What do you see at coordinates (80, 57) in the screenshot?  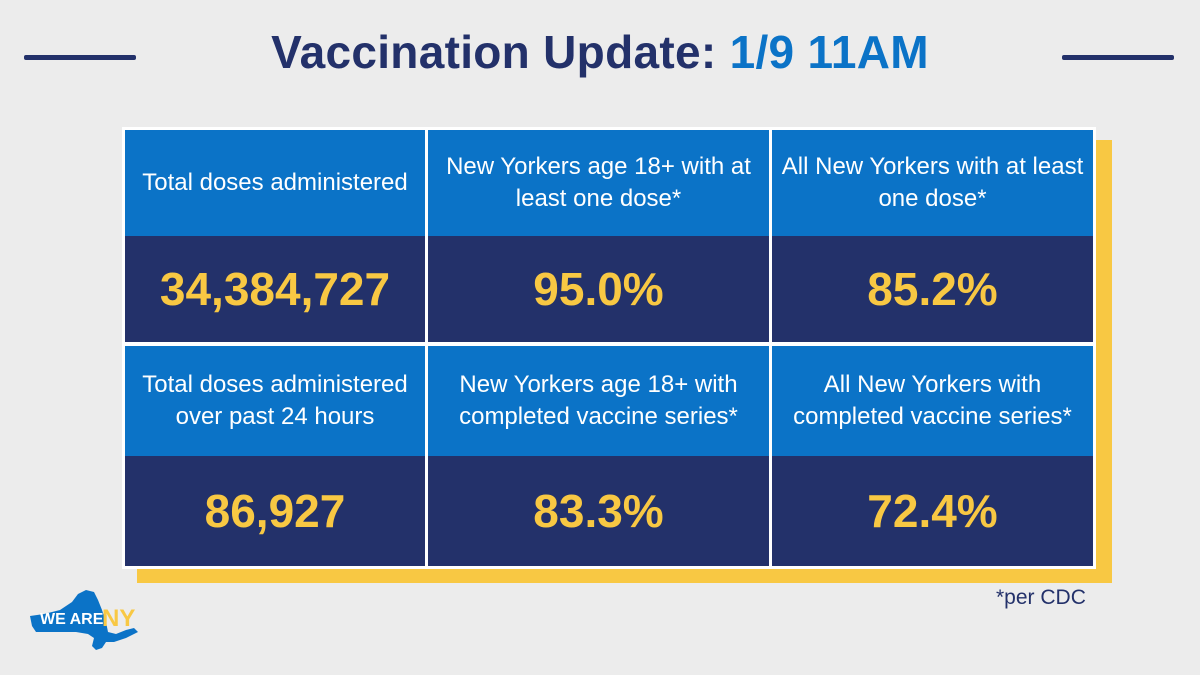 I see `title-divider-left` at bounding box center [80, 57].